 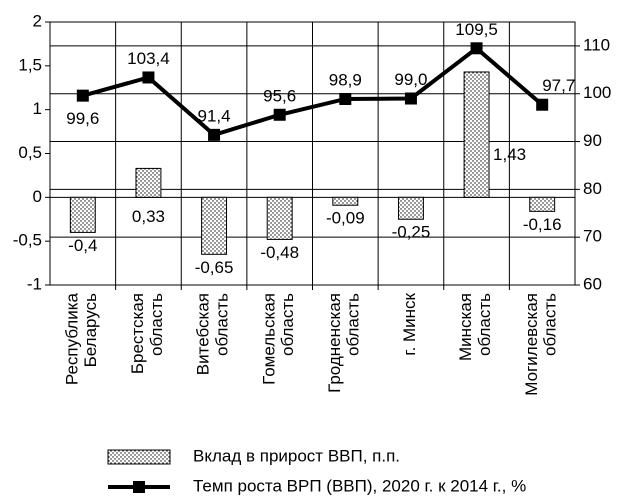 What do you see at coordinates (214, 115) in the screenshot?
I see `data-label: 91,4` at bounding box center [214, 115].